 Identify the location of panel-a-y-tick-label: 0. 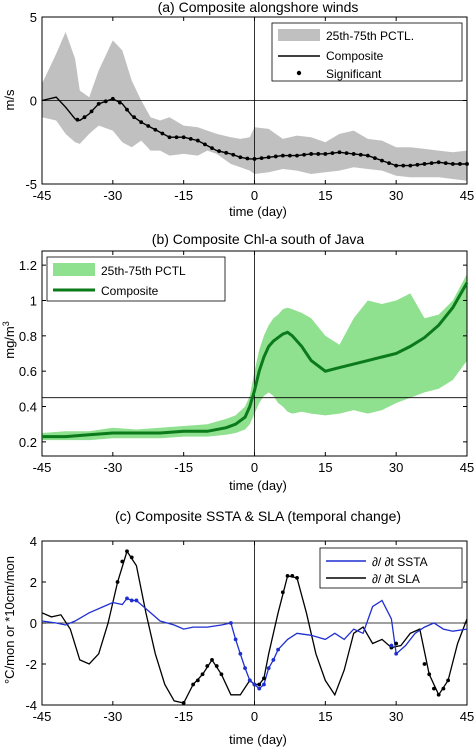
(33, 101).